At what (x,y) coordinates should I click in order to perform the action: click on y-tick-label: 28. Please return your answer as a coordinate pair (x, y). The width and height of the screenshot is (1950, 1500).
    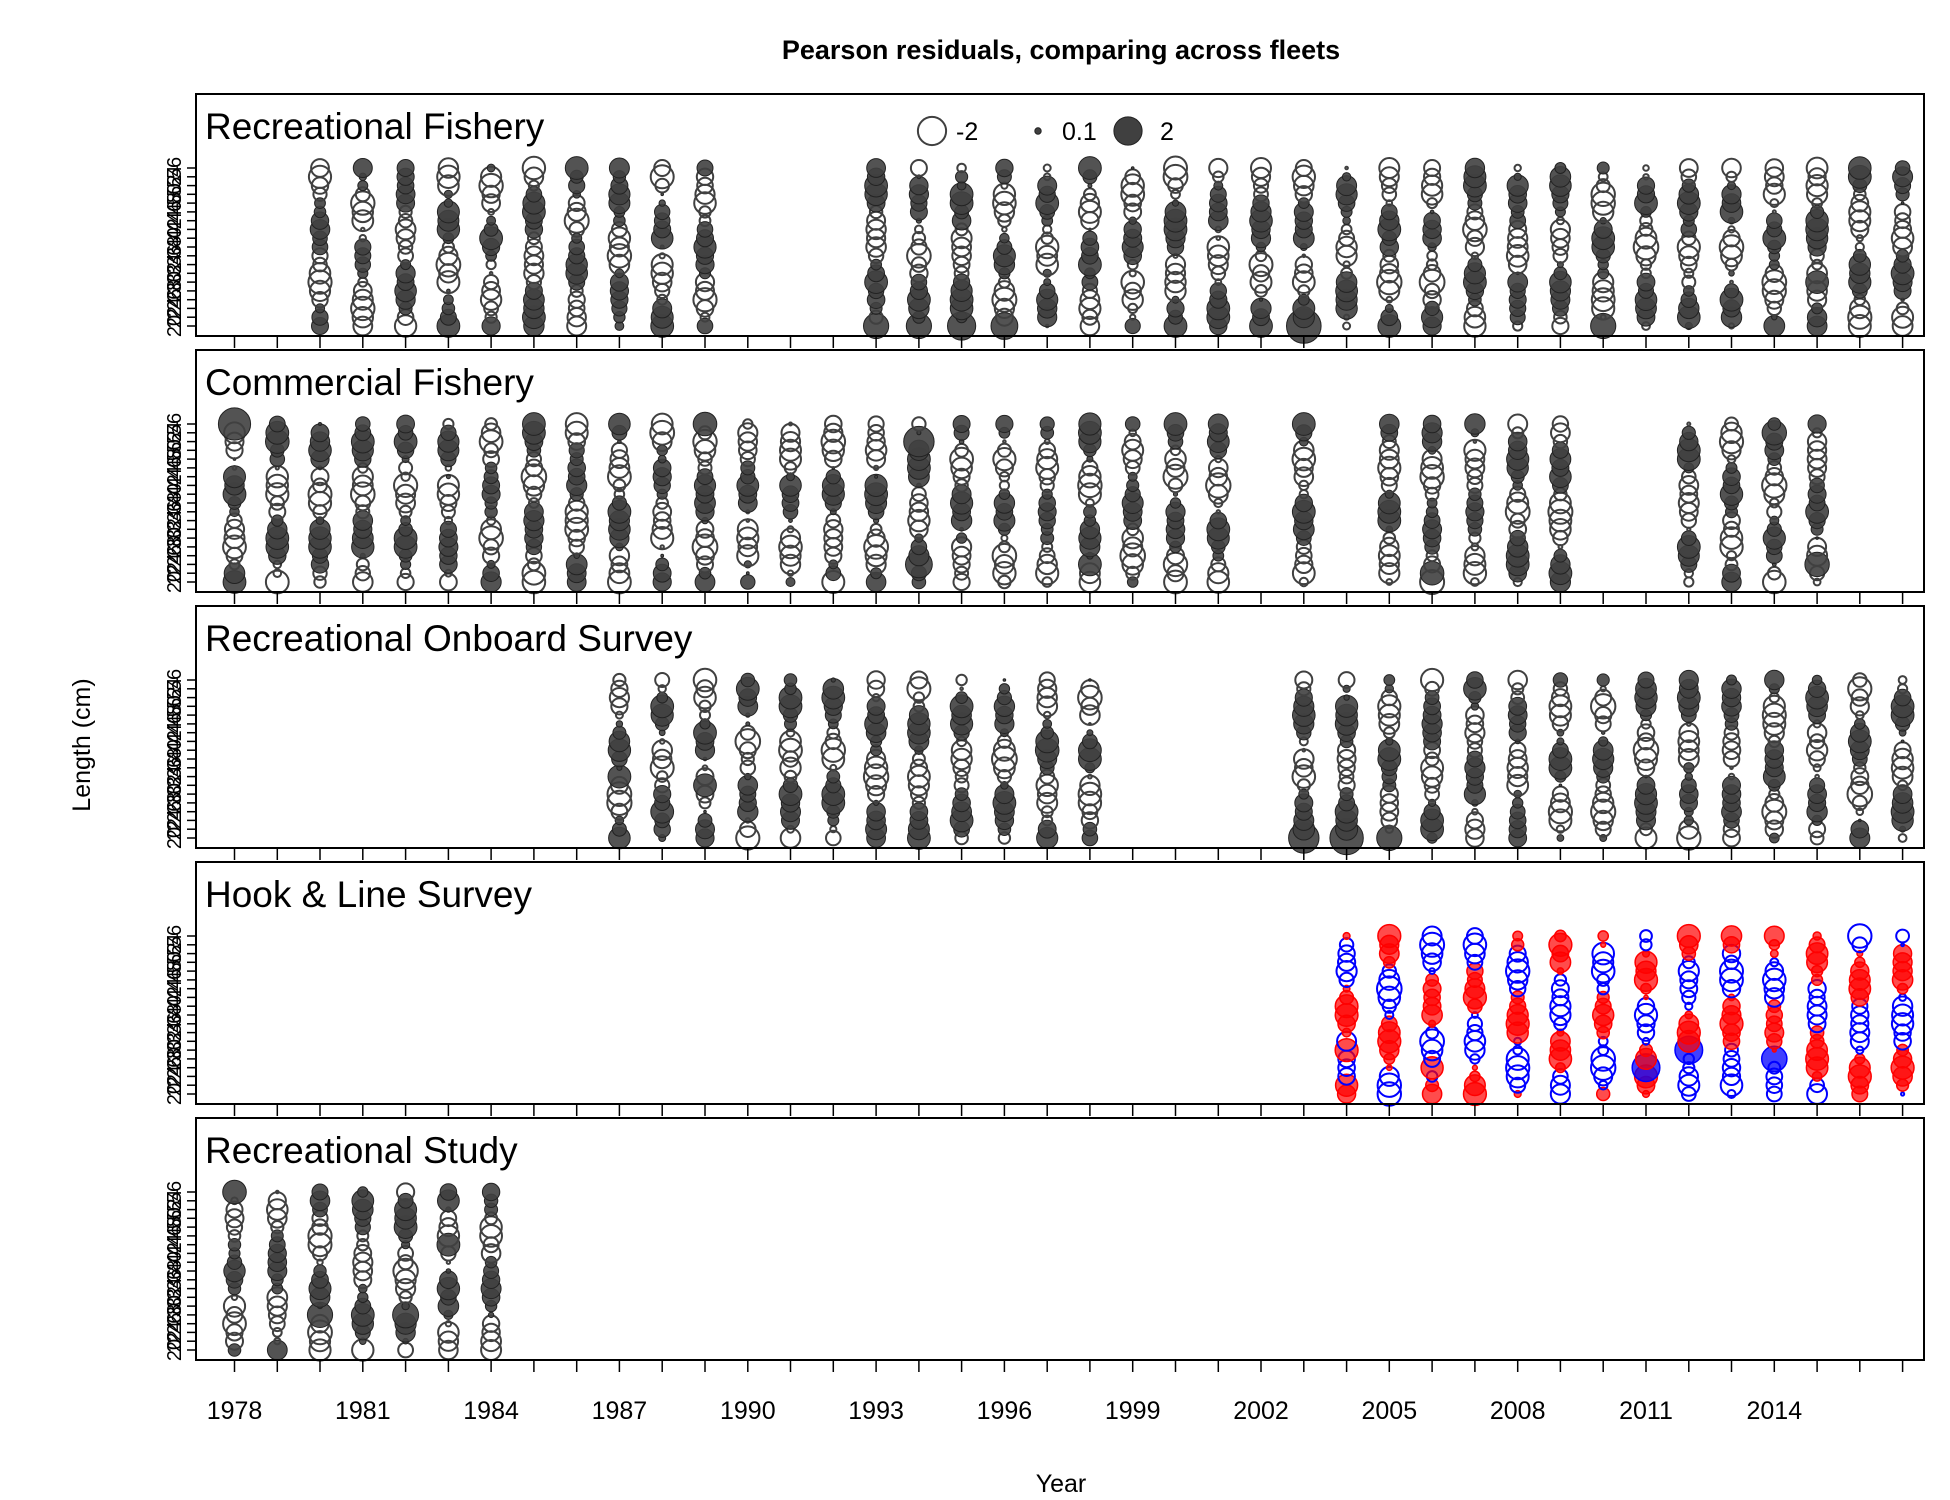
    Looking at the image, I should click on (175, 1059).